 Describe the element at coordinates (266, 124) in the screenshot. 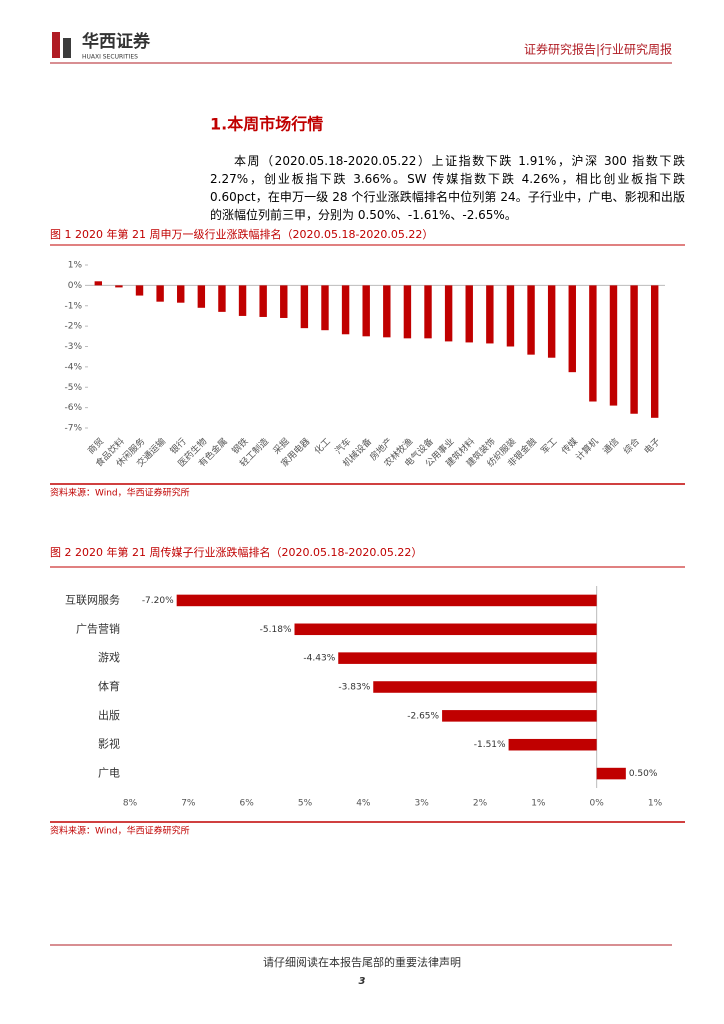

I see `section-title: 1.本周市场行情` at that location.